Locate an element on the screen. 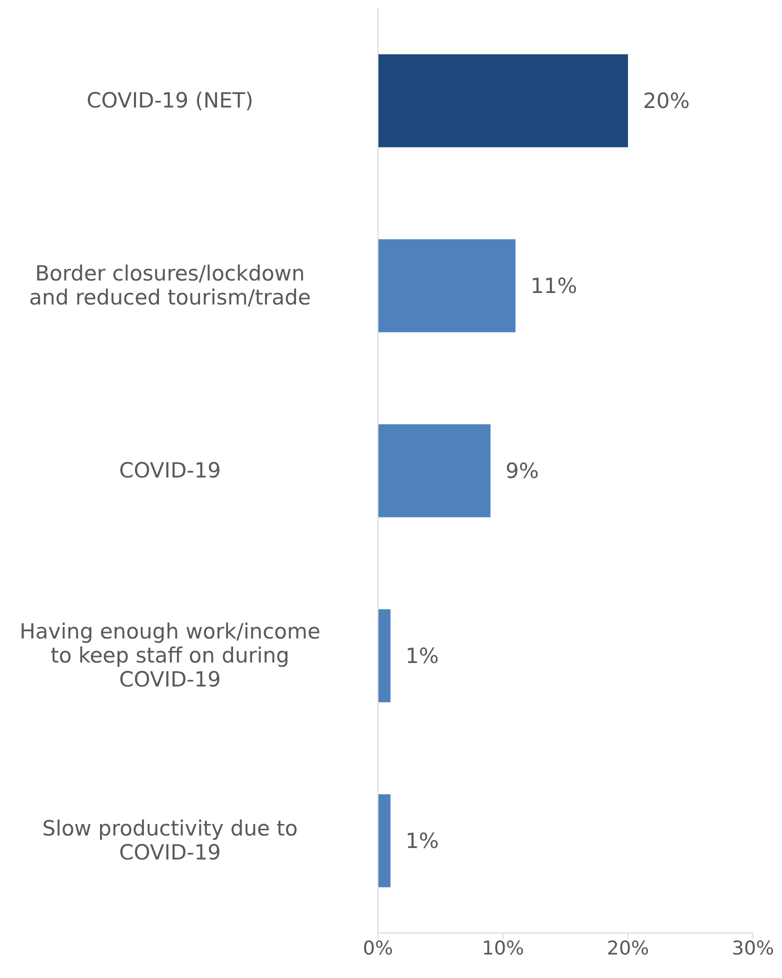  y-tick-label: COVID-19 (NET) is located at coordinates (170, 100).